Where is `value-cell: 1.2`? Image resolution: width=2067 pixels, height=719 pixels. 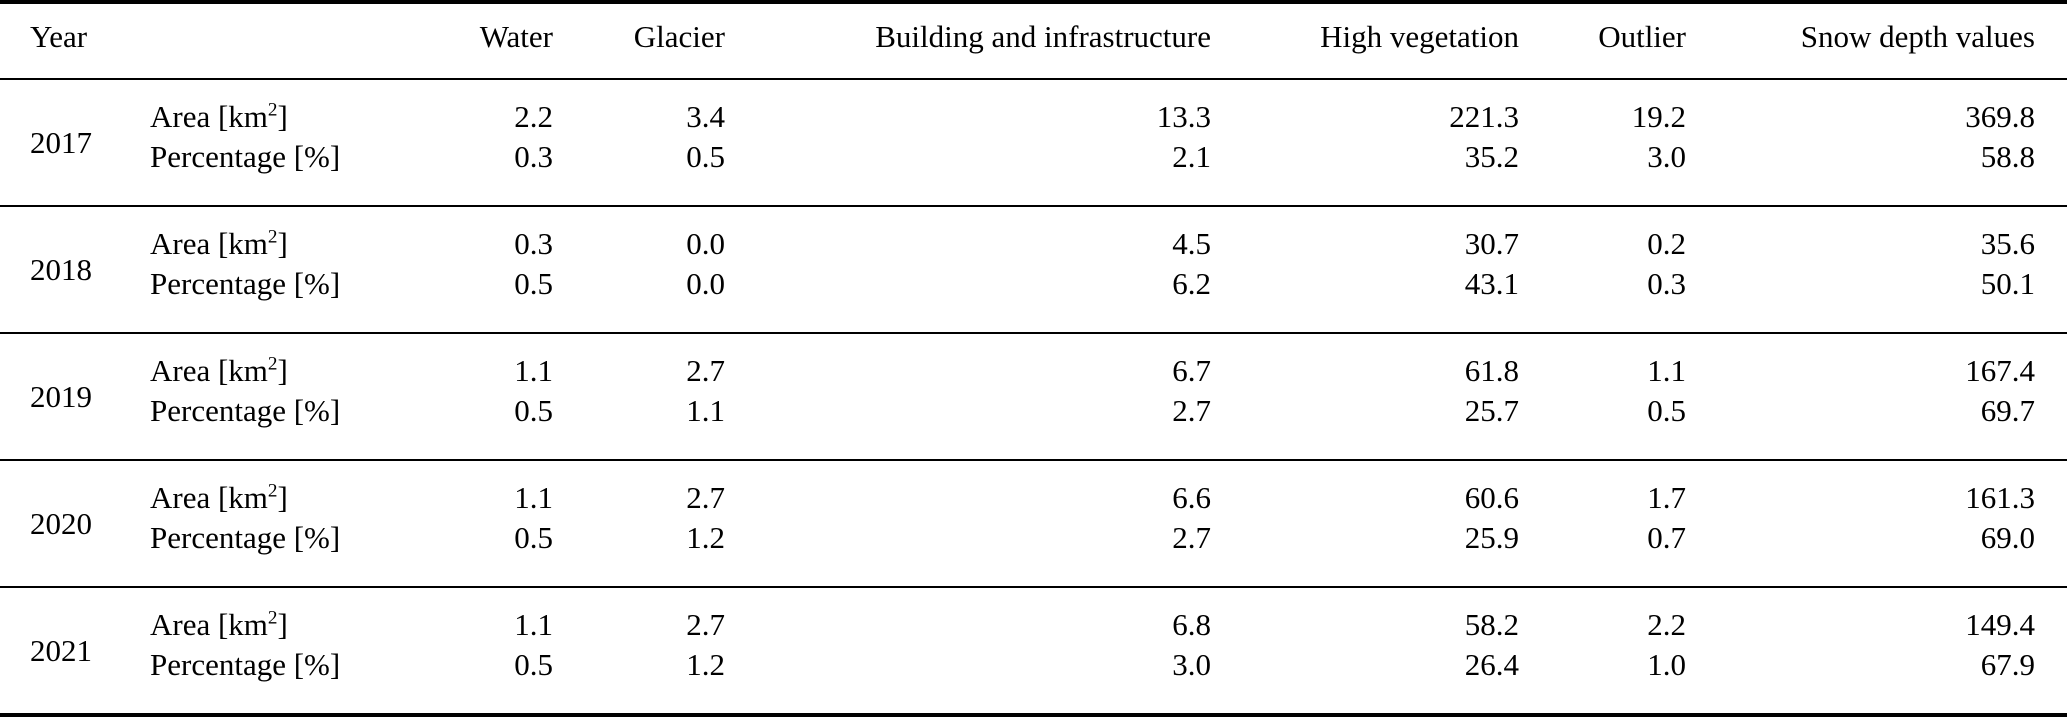 value-cell: 1.2 is located at coordinates (705, 664).